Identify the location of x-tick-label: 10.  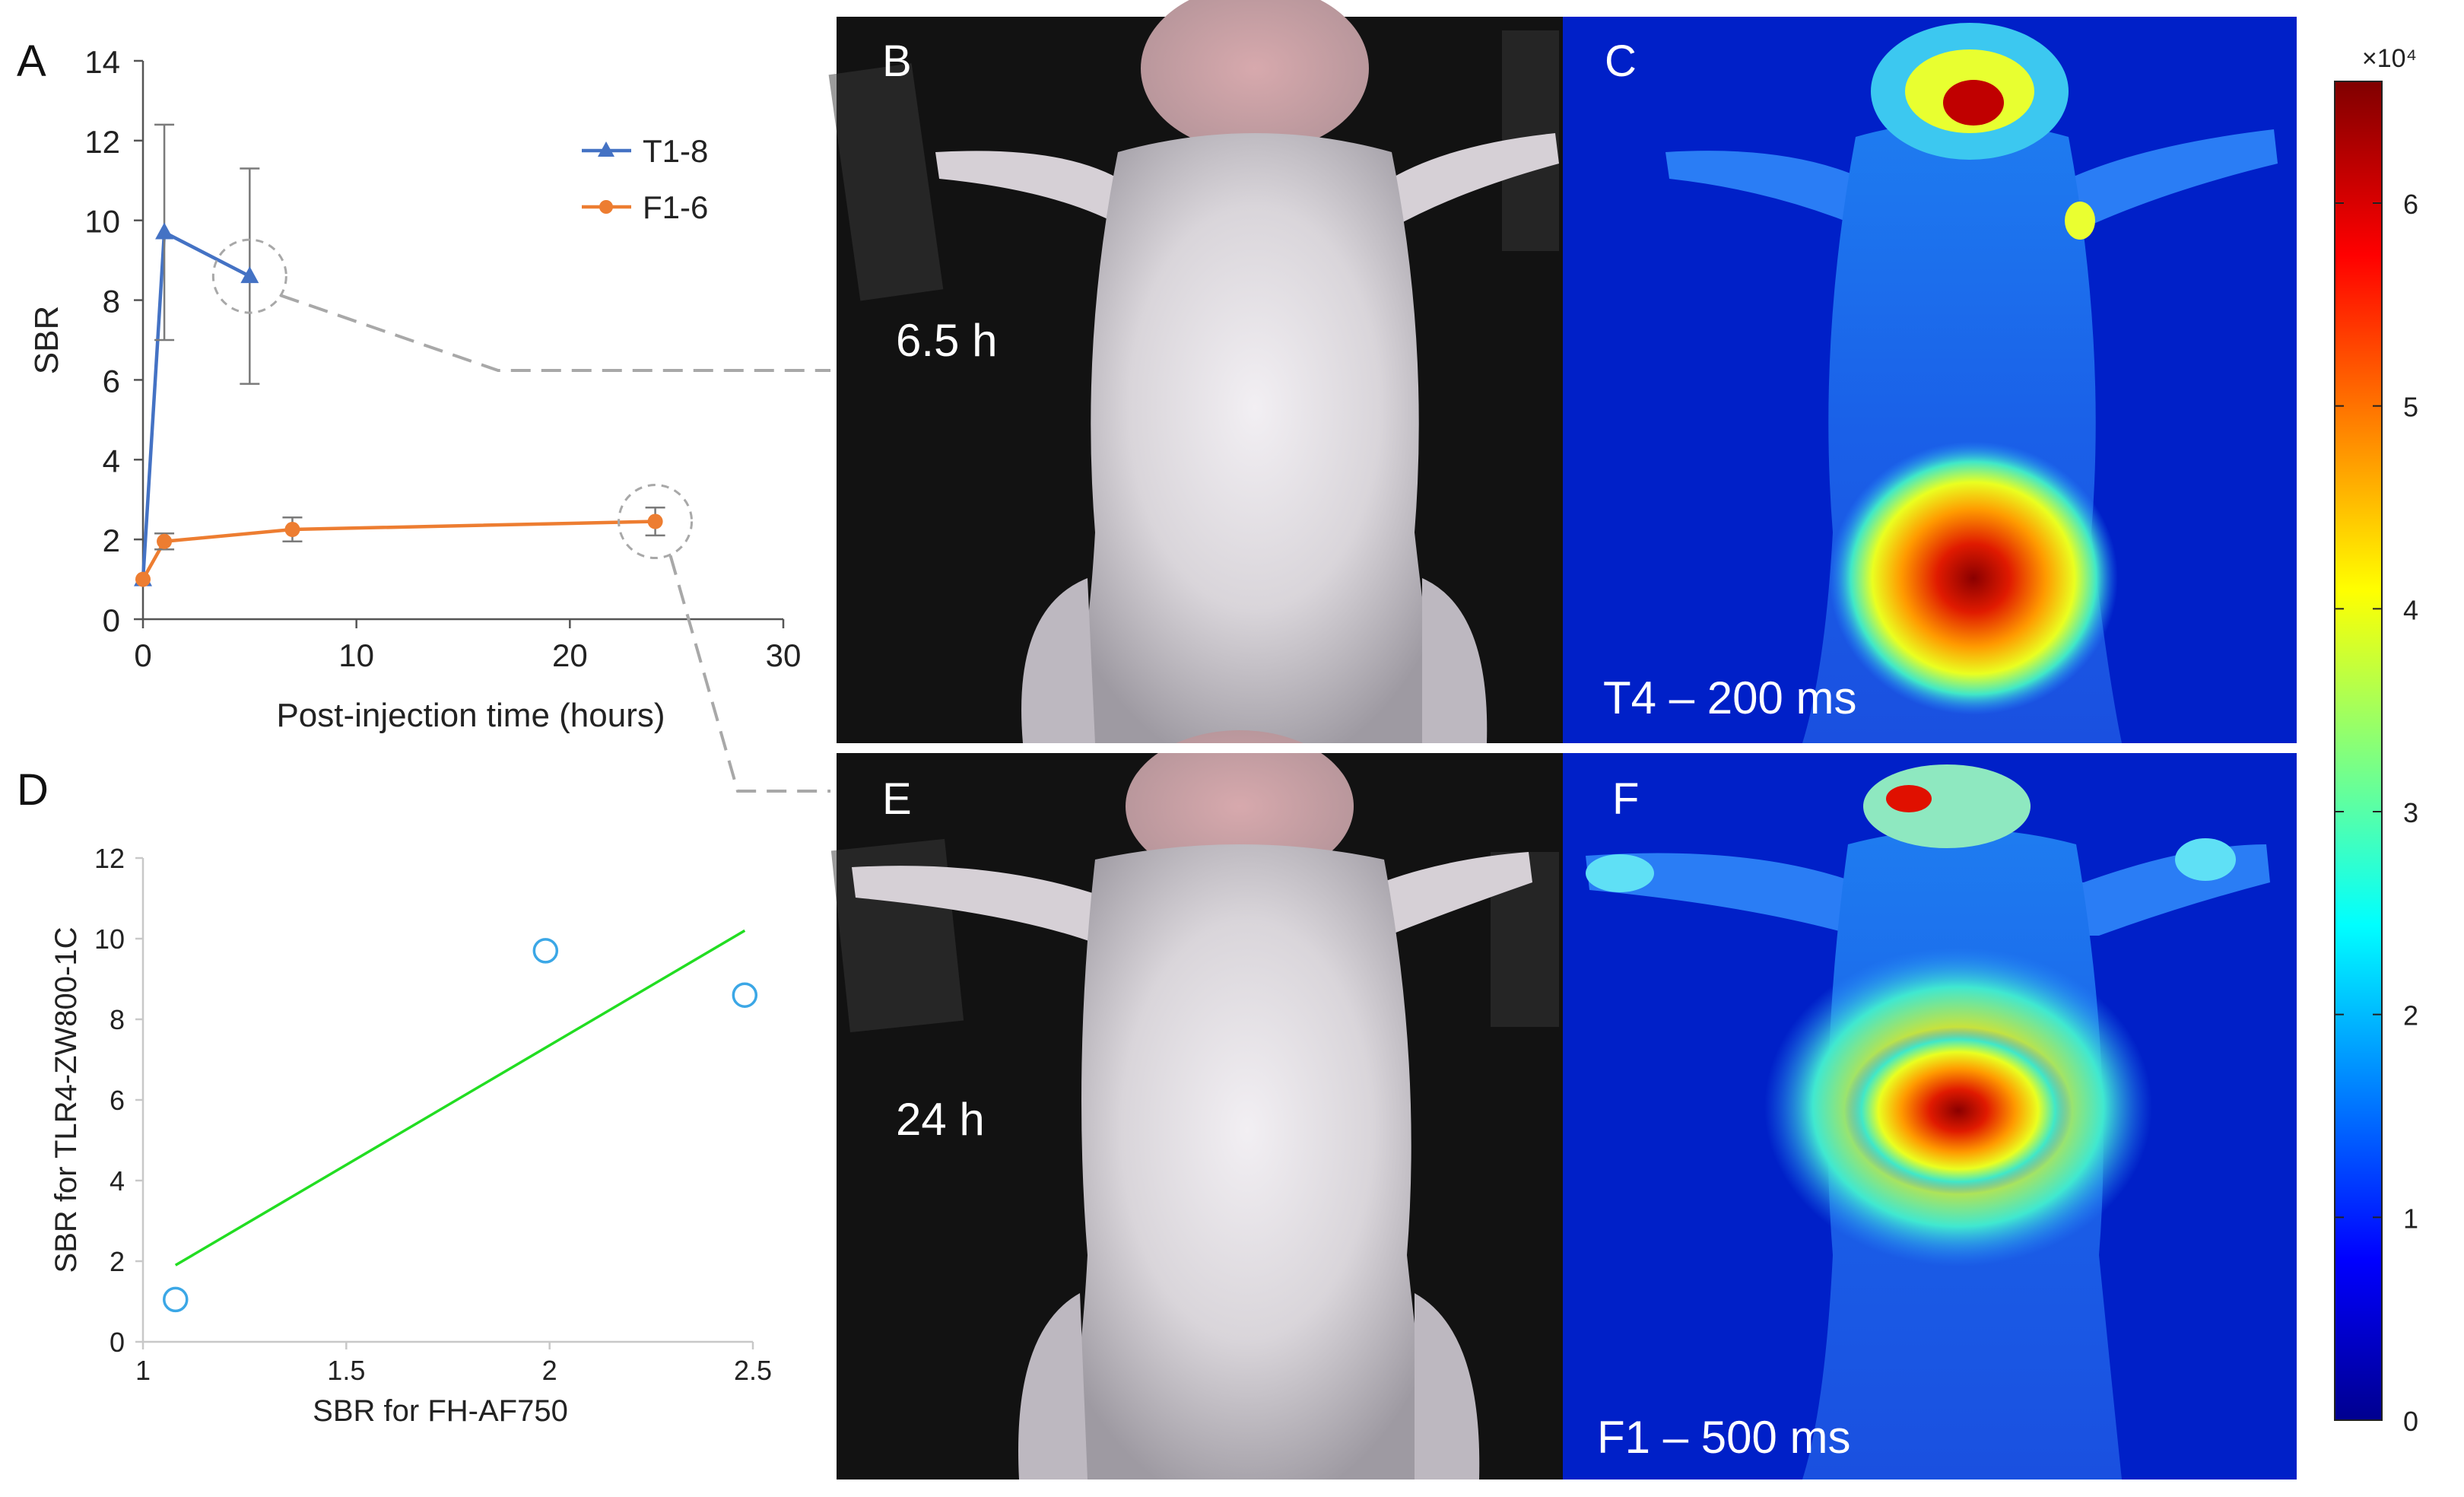
(356, 655).